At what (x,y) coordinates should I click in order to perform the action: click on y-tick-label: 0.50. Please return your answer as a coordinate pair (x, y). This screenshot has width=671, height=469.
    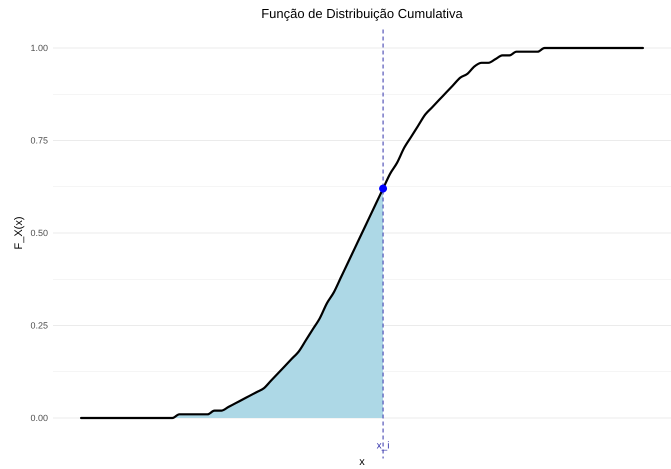
    Looking at the image, I should click on (39, 233).